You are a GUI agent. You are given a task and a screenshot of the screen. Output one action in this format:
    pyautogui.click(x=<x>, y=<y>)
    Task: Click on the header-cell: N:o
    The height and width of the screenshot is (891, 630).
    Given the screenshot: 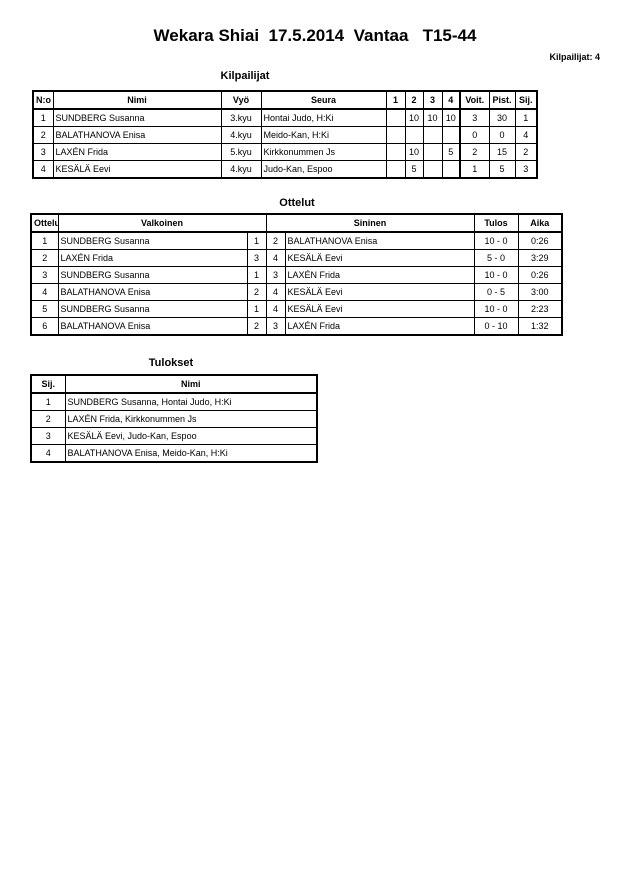 What is the action you would take?
    pyautogui.click(x=43, y=100)
    